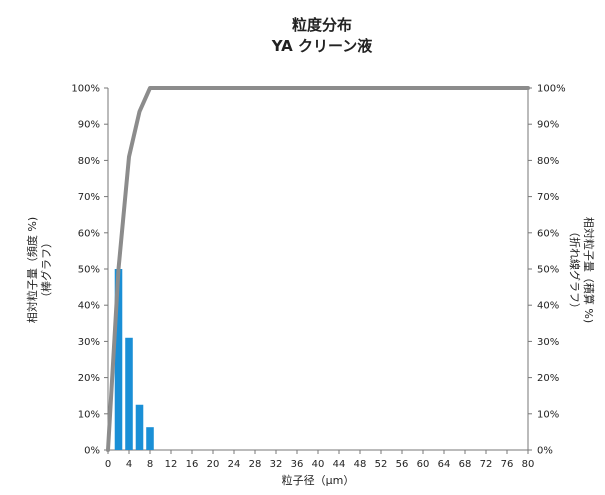 The width and height of the screenshot is (605, 495). Describe the element at coordinates (276, 464) in the screenshot. I see `x-tick-label: 32` at that location.